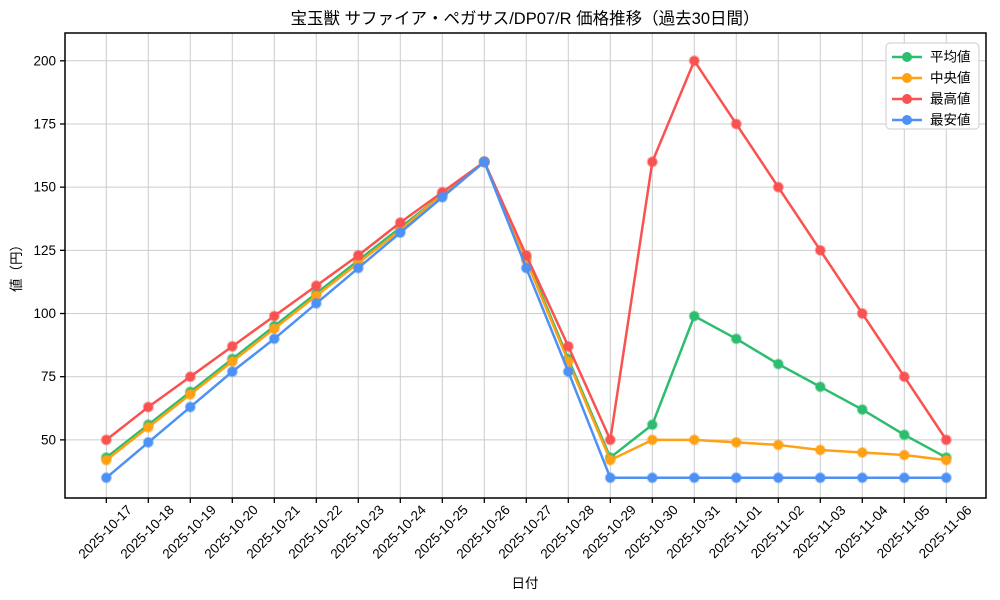  What do you see at coordinates (950, 78) in the screenshot?
I see `legend-label-median: 中央値` at bounding box center [950, 78].